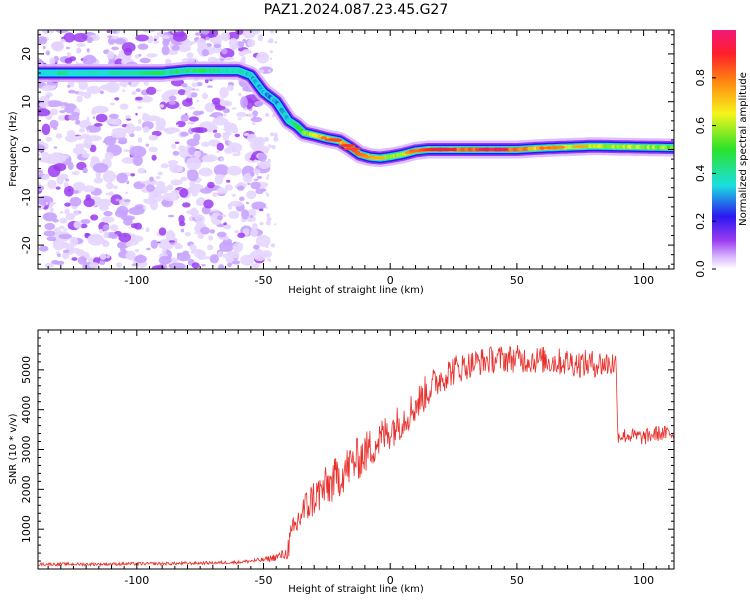  Describe the element at coordinates (26, 197) in the screenshot. I see `y-tick-label: -10` at that location.